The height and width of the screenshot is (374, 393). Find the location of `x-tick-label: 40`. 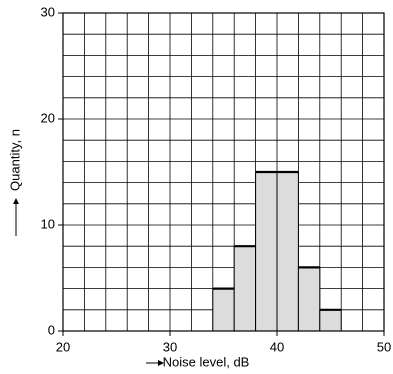

x-tick-label: 40 is located at coordinates (277, 346).